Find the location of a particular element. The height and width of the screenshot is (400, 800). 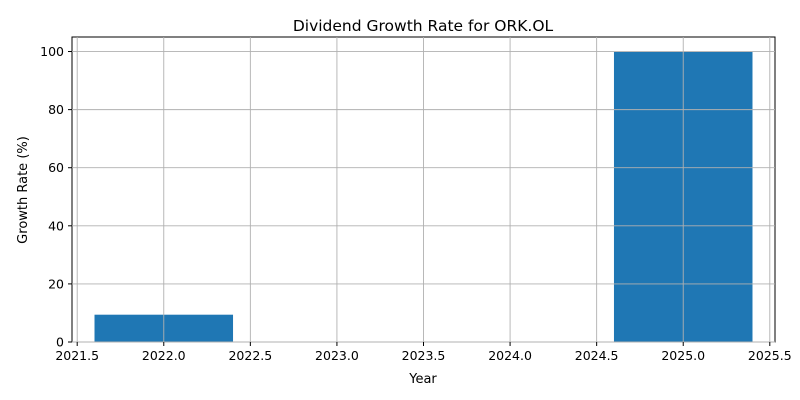

chart-title: Dividend Growth Rate for ORK.OL is located at coordinates (423, 26).